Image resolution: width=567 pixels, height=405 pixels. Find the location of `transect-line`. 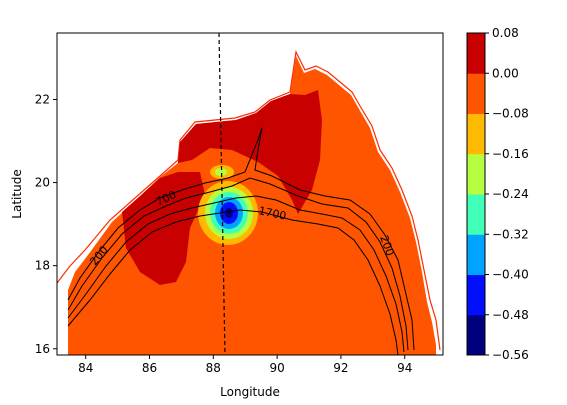

transect-line is located at coordinates (222, 194).